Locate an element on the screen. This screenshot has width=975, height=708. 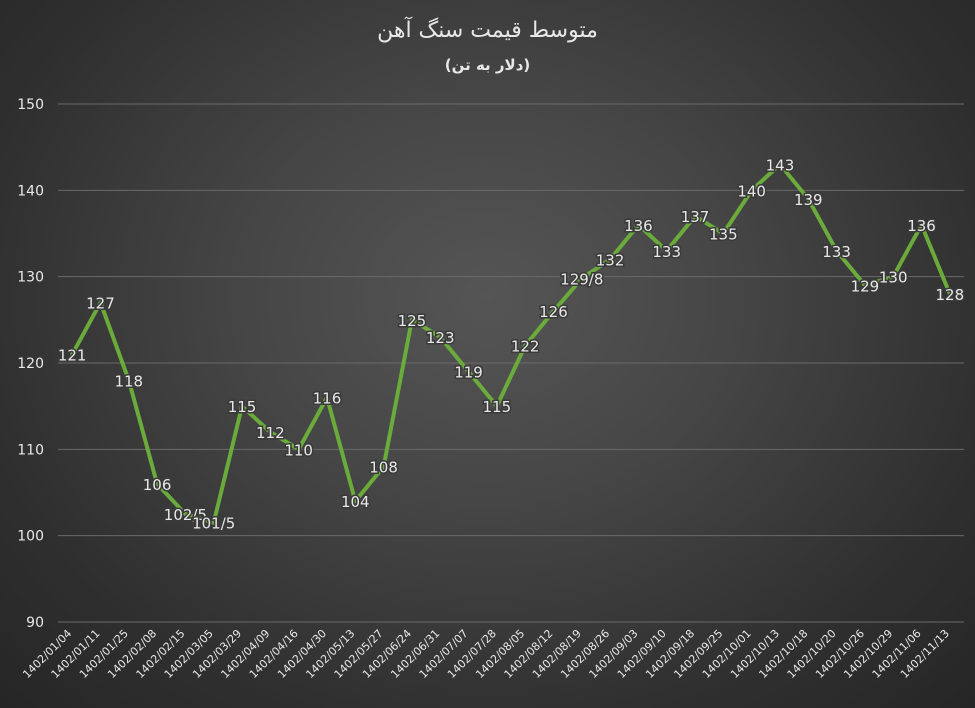
data-label: 112 is located at coordinates (270, 433).